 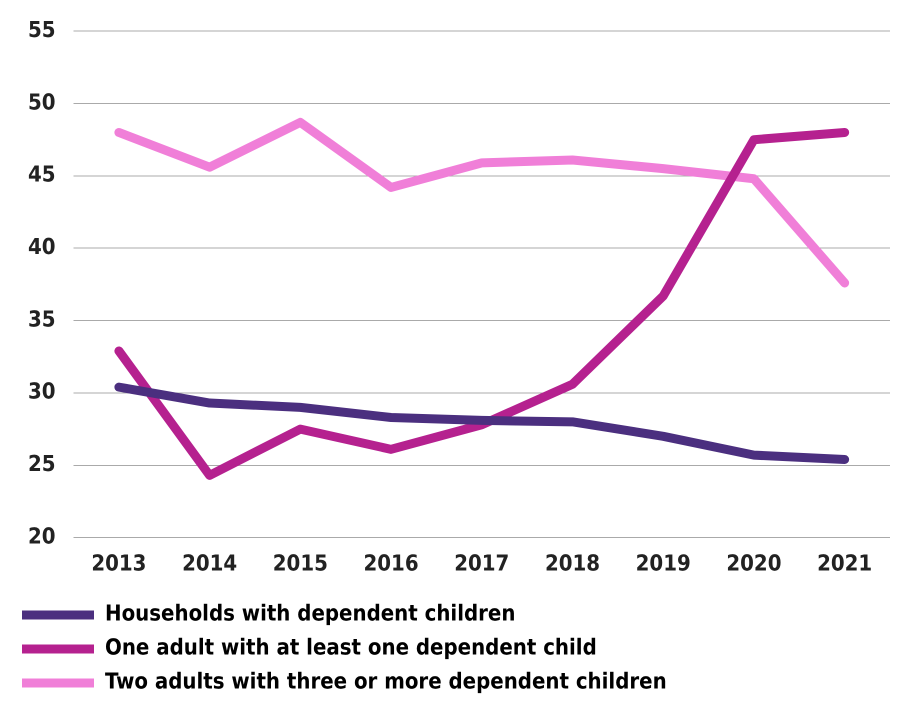 What do you see at coordinates (42, 319) in the screenshot?
I see `y-tick-label: 35` at bounding box center [42, 319].